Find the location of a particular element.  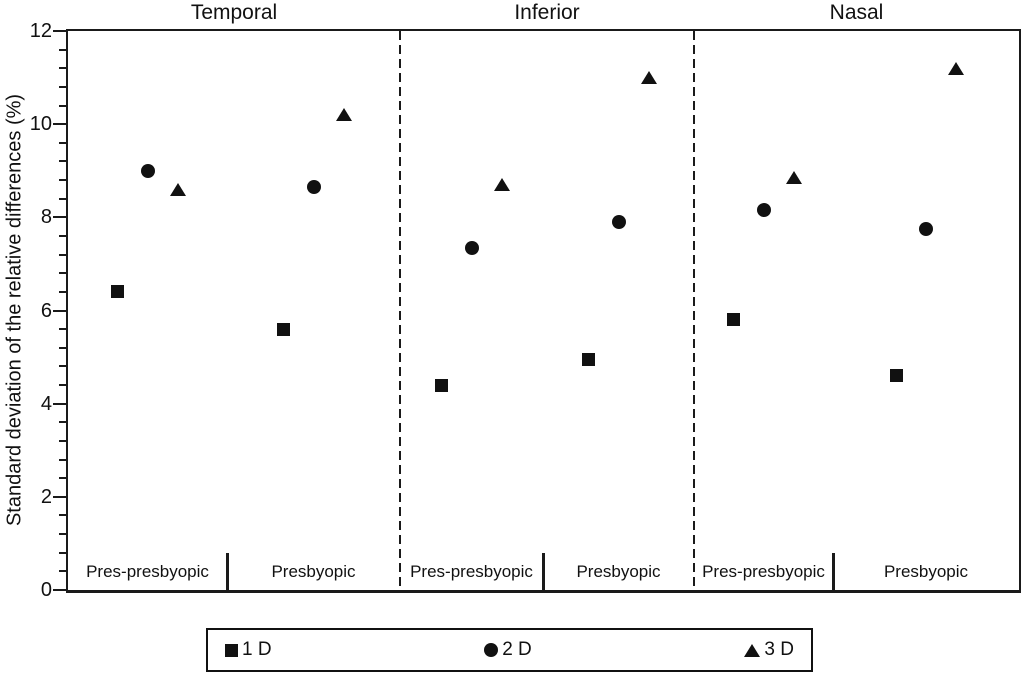

plot-border-right is located at coordinates (1020, 310).